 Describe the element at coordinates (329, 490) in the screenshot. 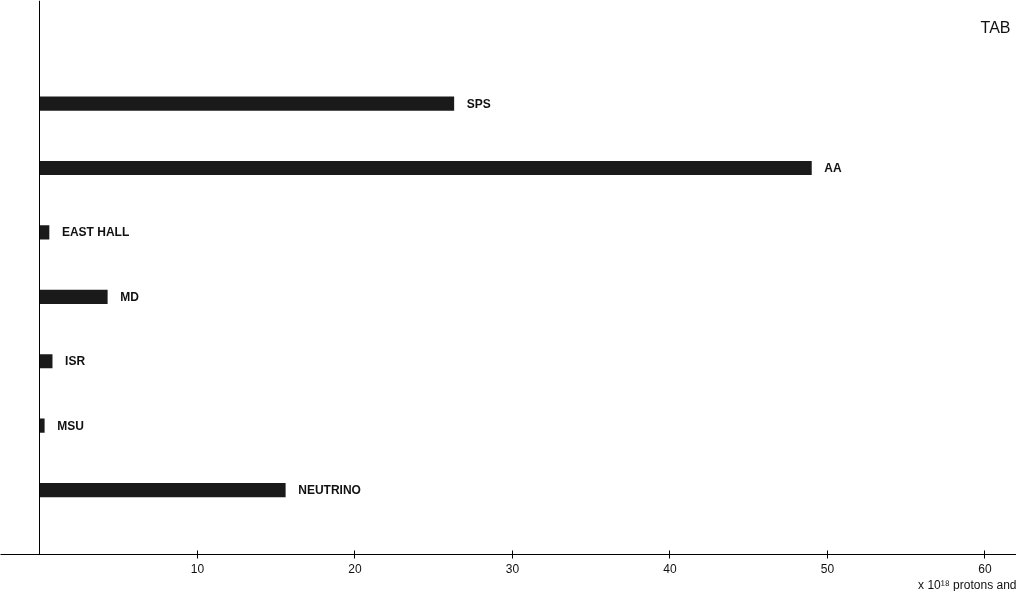

I see `y-tick-label: NEUTRINO` at that location.